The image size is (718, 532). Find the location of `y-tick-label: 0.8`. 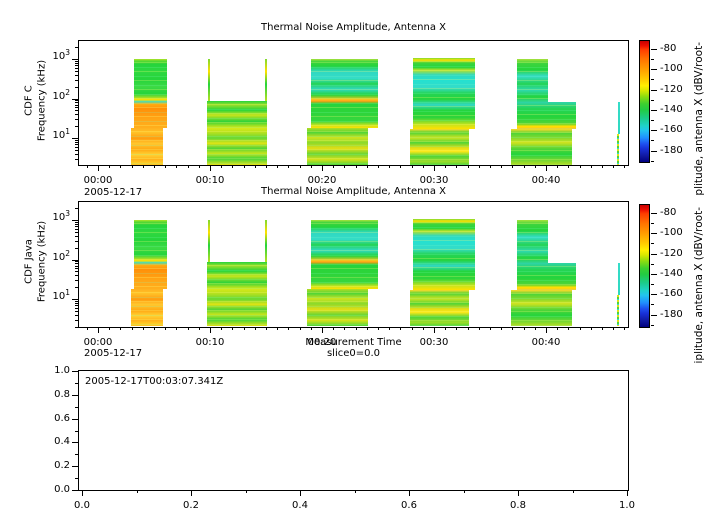

y-tick-label: 0.8 is located at coordinates (62, 394).